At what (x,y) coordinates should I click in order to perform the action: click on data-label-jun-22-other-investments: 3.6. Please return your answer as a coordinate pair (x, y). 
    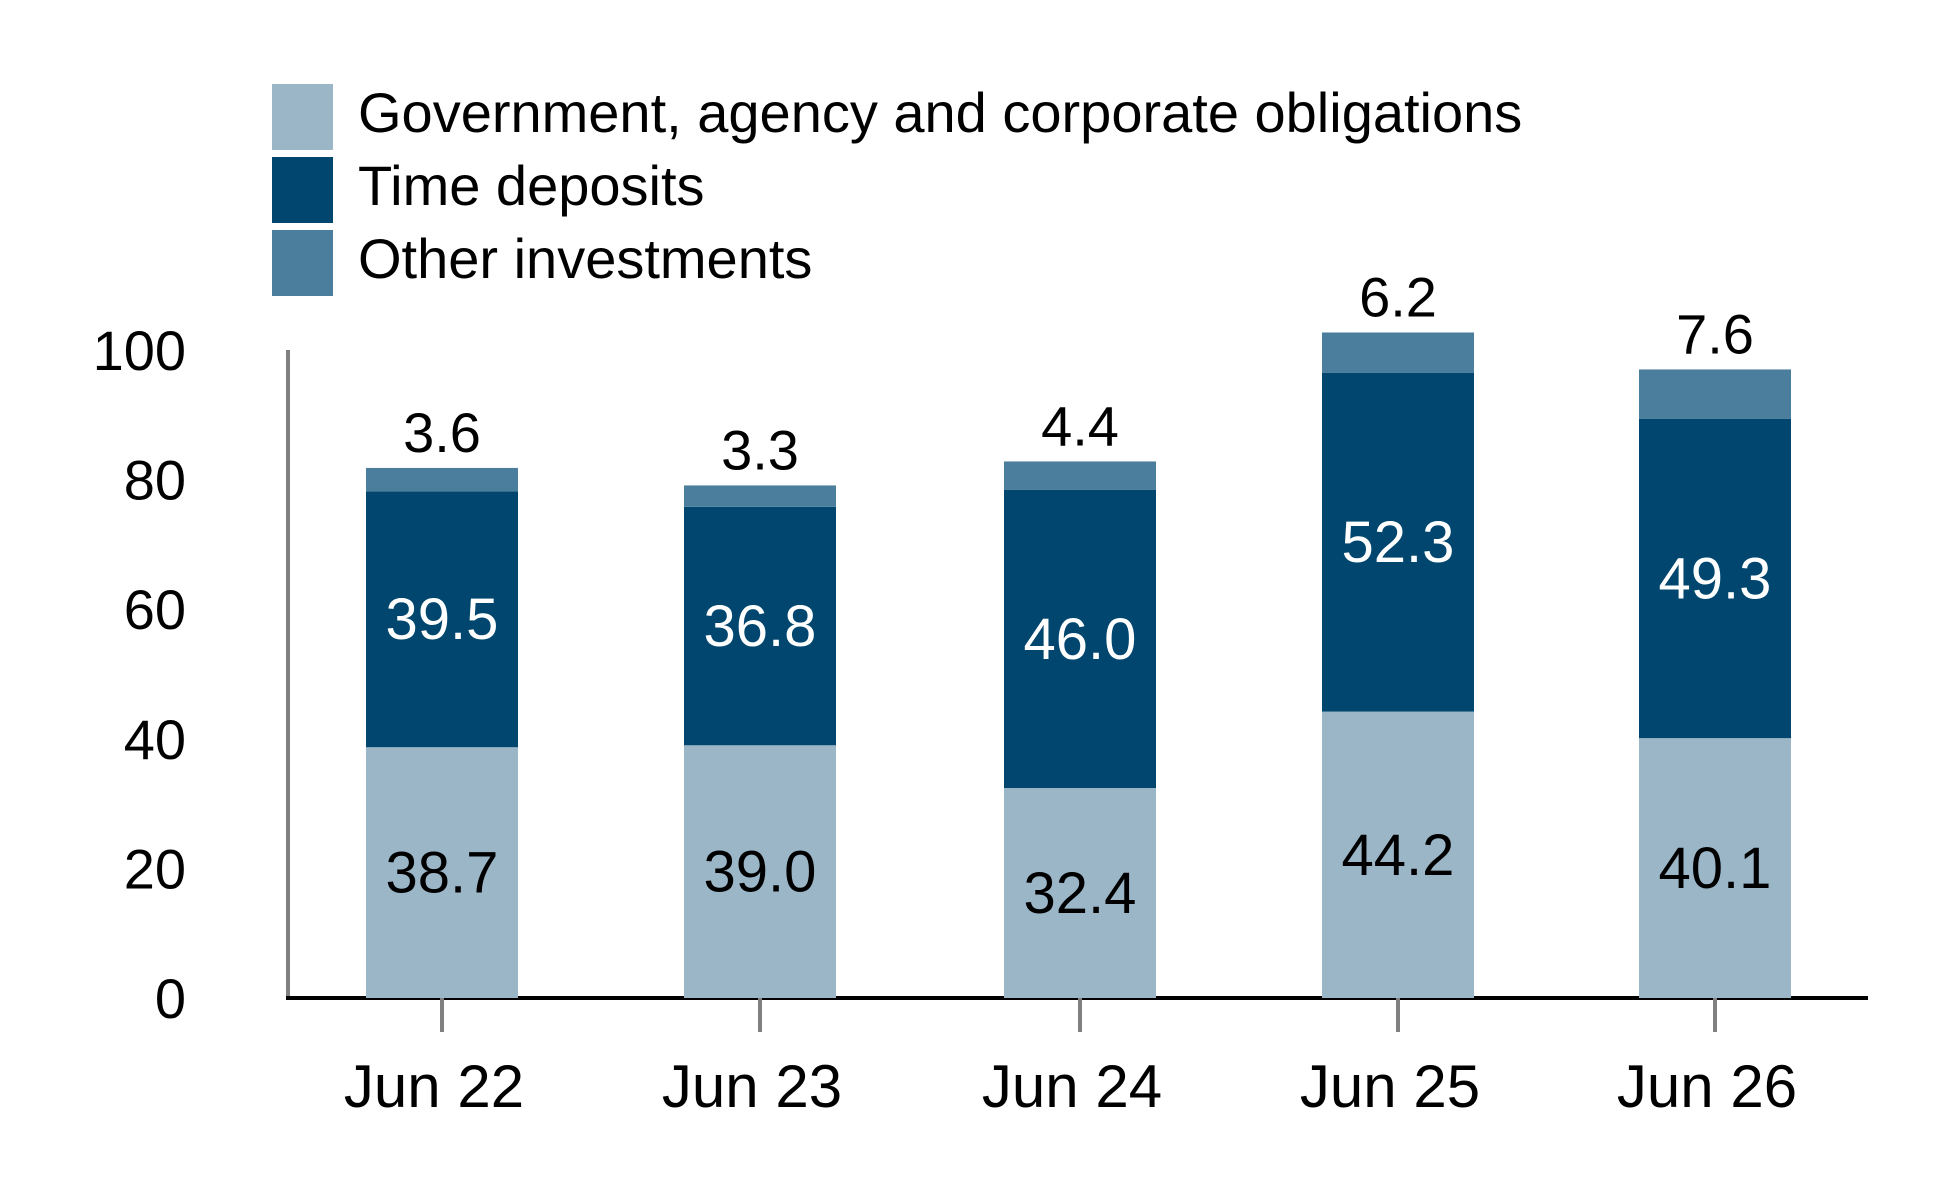
    Looking at the image, I should click on (442, 432).